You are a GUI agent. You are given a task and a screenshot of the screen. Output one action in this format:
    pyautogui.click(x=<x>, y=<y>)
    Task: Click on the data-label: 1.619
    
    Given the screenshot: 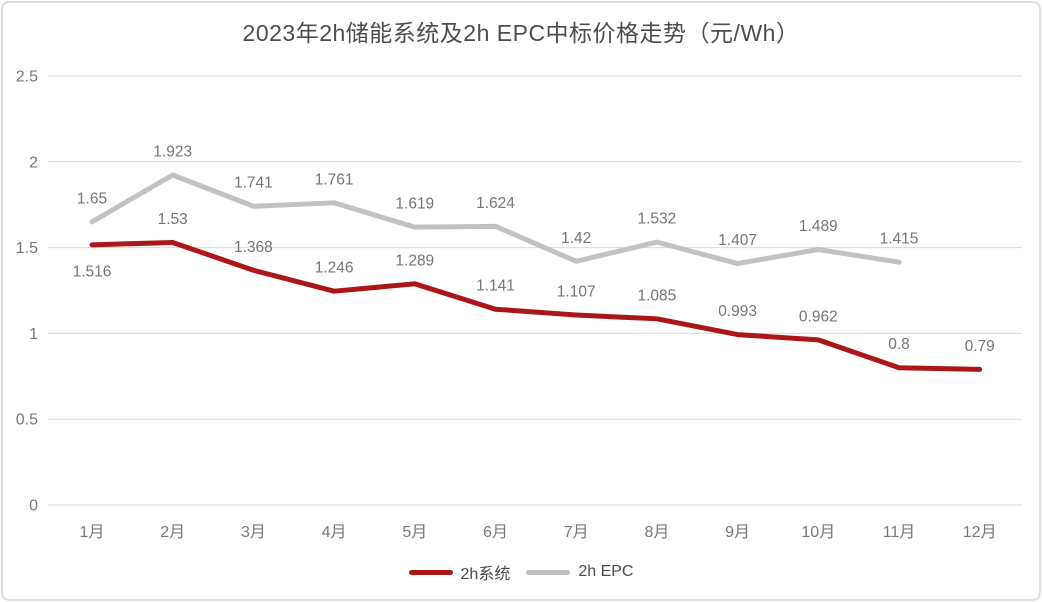 What is the action you would take?
    pyautogui.click(x=414, y=204)
    